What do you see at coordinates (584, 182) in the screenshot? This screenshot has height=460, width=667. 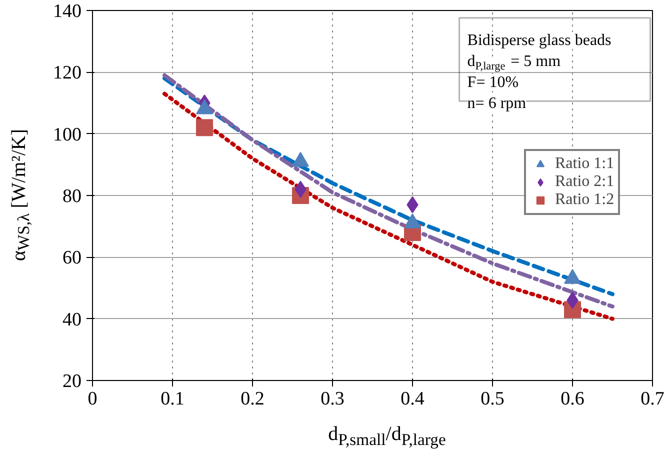 I see `legend-label: Ratio 2:1` at bounding box center [584, 182].